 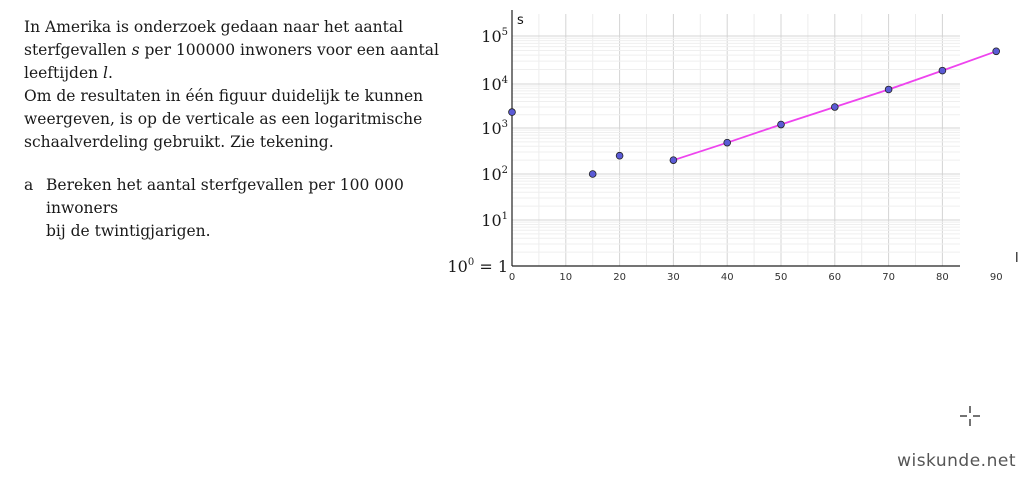 What do you see at coordinates (520, 20) in the screenshot?
I see `y-axis-label: s` at bounding box center [520, 20].